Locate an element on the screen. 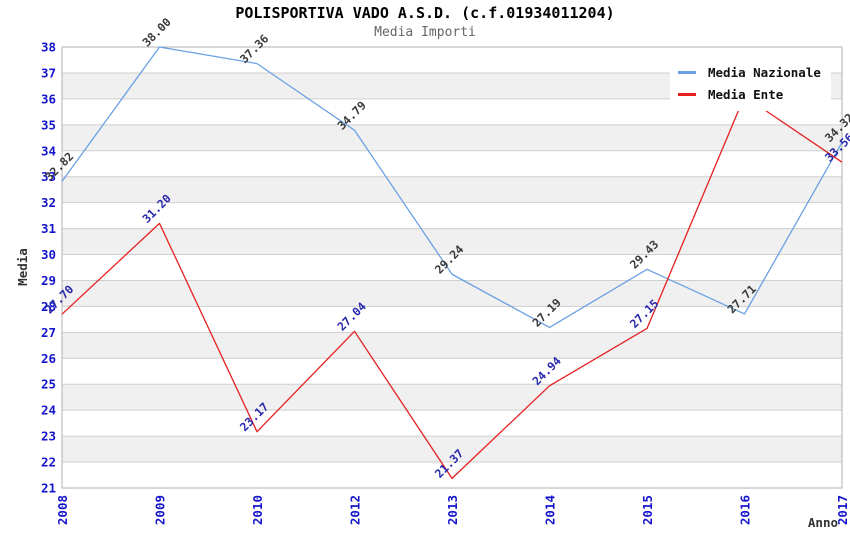 This screenshot has width=850, height=550. legend-item-media-ente: Media Ente is located at coordinates (749, 94).